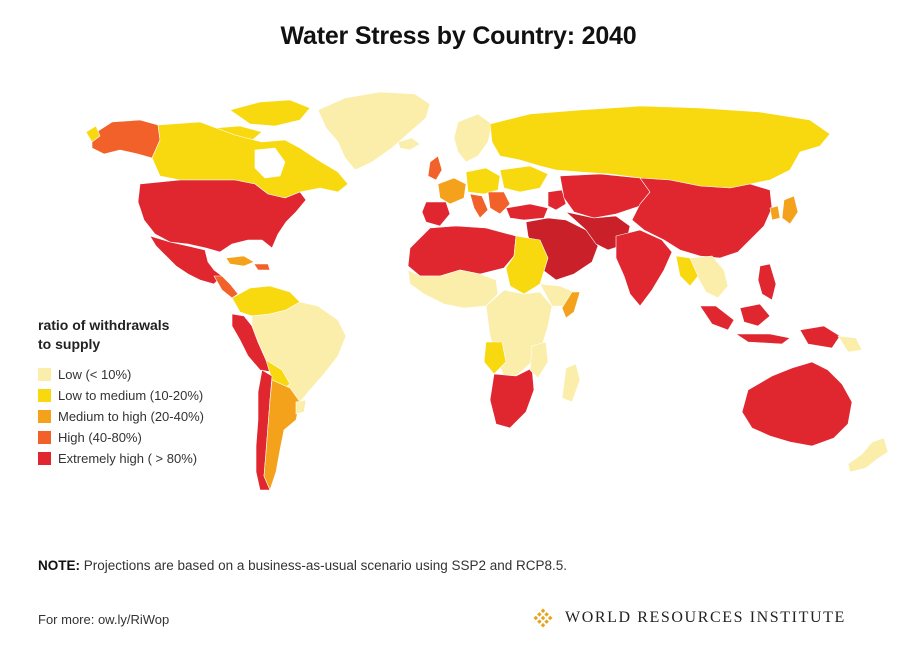  What do you see at coordinates (479, 206) in the screenshot?
I see `region-italy` at bounding box center [479, 206].